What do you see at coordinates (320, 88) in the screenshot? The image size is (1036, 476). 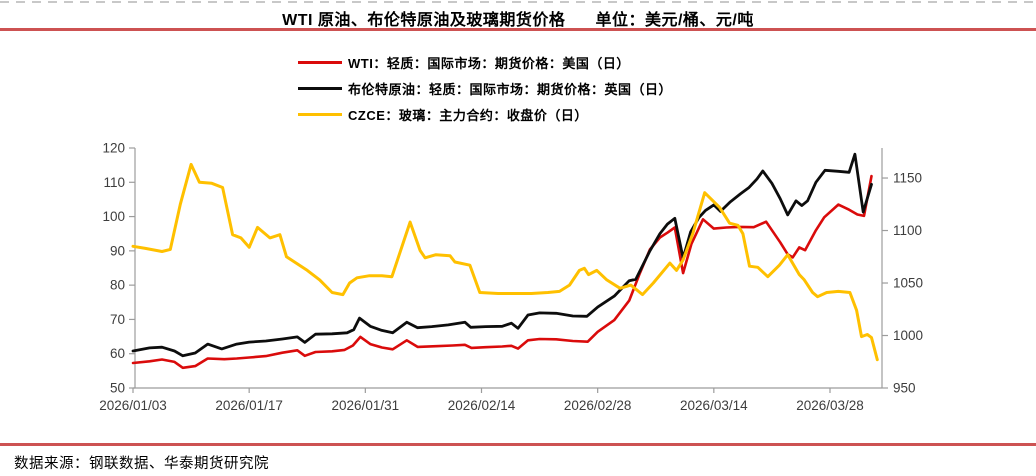 I see `legend-line-brent` at bounding box center [320, 88].